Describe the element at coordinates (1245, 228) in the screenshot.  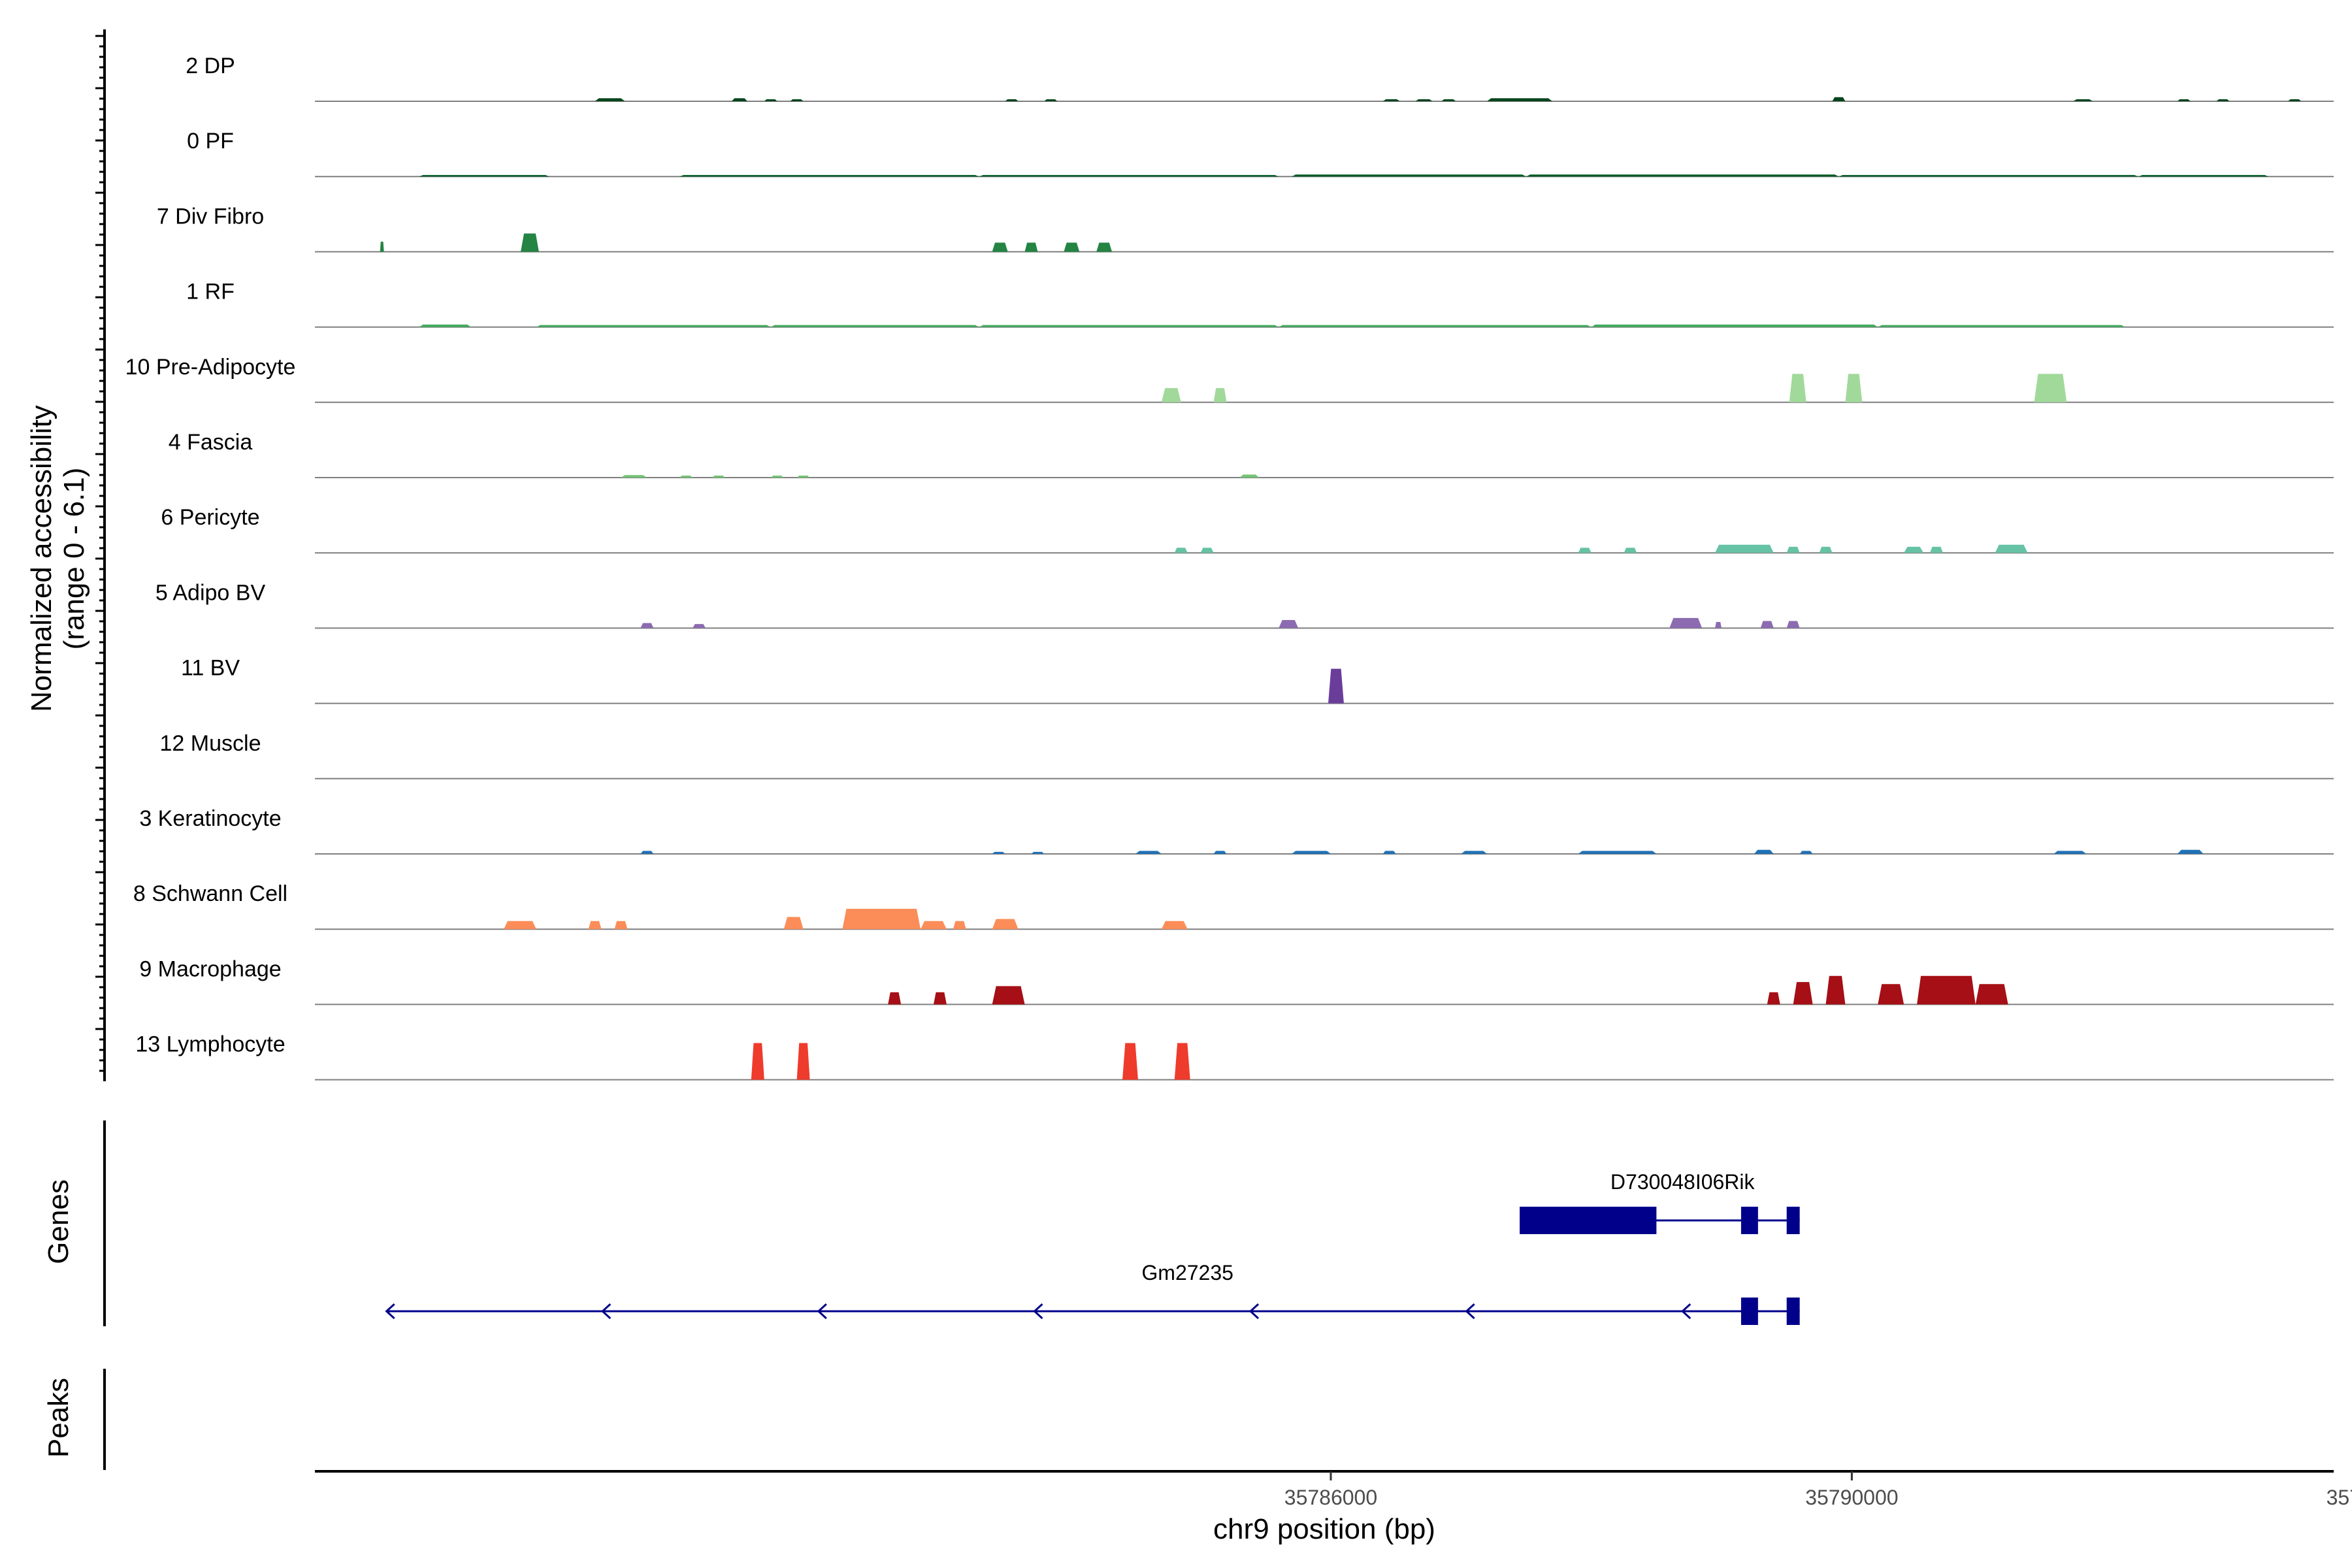
I see `track-7-div-fibro: 7 Div Fibro` at that location.